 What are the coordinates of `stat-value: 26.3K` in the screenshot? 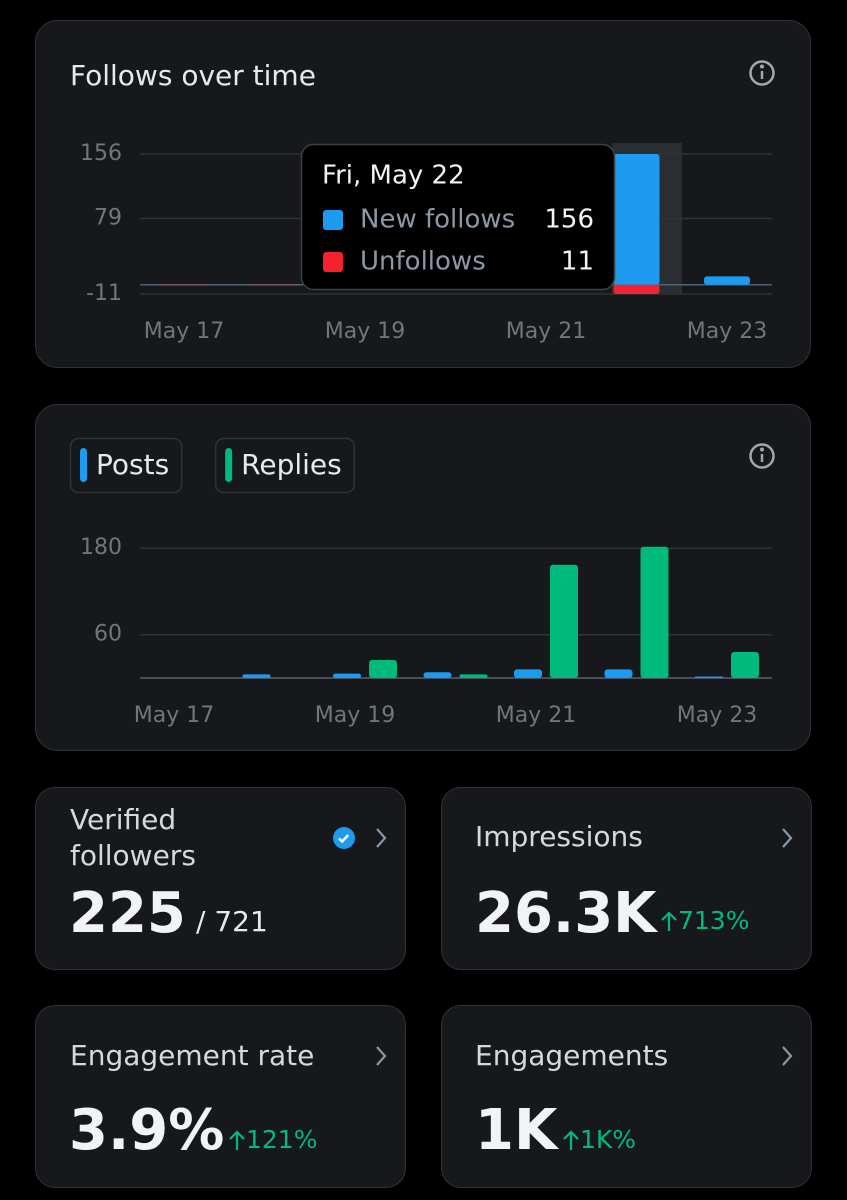 It's located at (566, 913).